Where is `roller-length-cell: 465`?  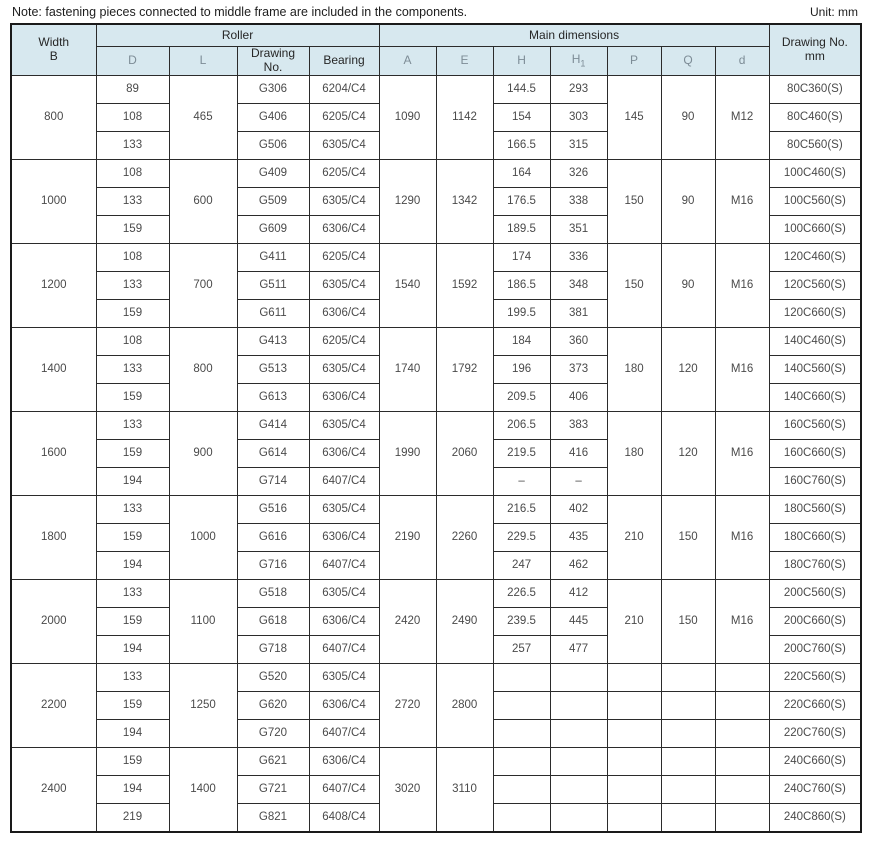
roller-length-cell: 465 is located at coordinates (203, 117).